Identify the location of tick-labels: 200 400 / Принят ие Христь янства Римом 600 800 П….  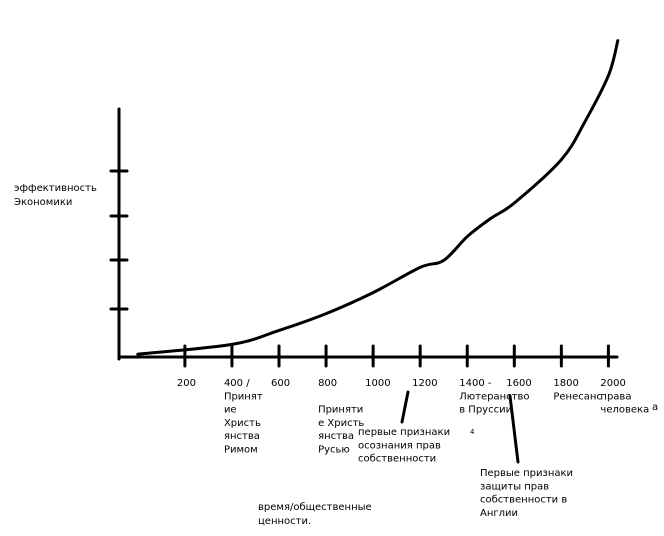
(413, 417).